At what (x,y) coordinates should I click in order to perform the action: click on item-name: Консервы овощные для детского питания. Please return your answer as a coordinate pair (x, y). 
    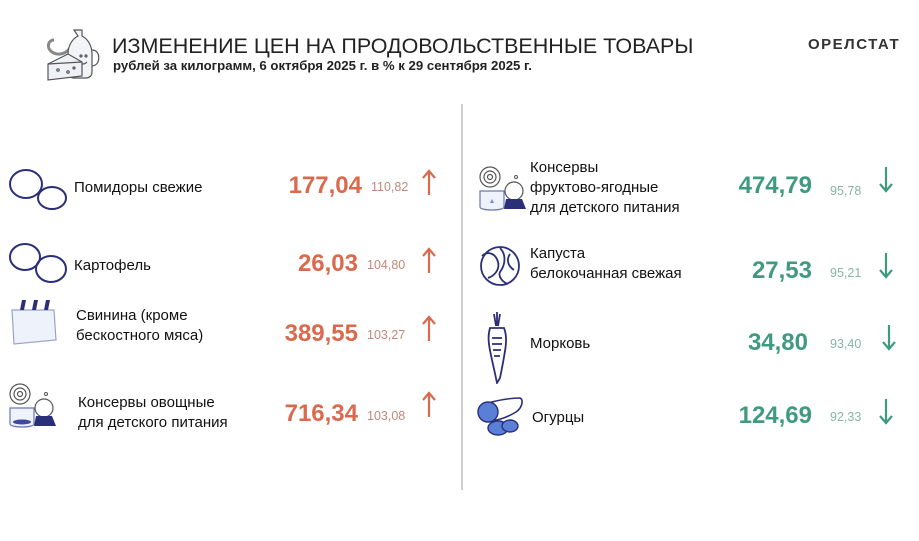
    Looking at the image, I should click on (153, 412).